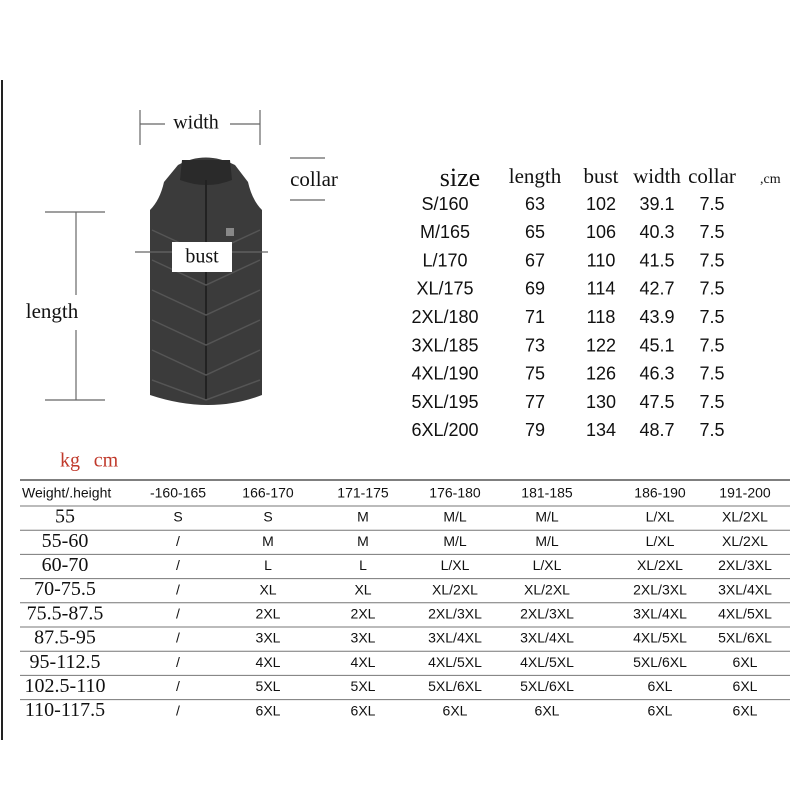 This screenshot has height=800, width=800. Describe the element at coordinates (601, 260) in the screenshot. I see `size-cell: 110` at that location.